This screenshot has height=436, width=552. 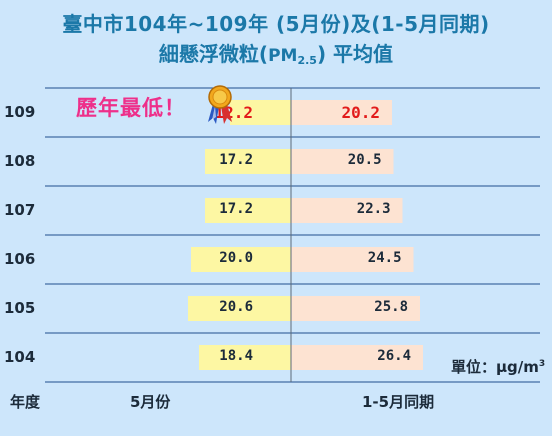 I want to click on value-label-jan-may: 22.3, so click(x=373, y=208).